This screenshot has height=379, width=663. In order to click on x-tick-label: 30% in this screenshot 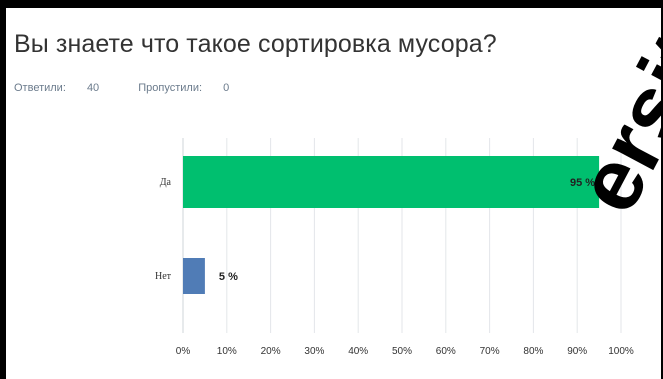, I will do `click(314, 351)`.